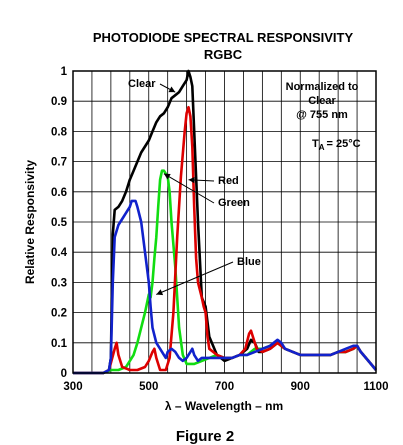 The height and width of the screenshot is (445, 403). Describe the element at coordinates (59, 102) in the screenshot. I see `y-tick-label: 0.9` at that location.